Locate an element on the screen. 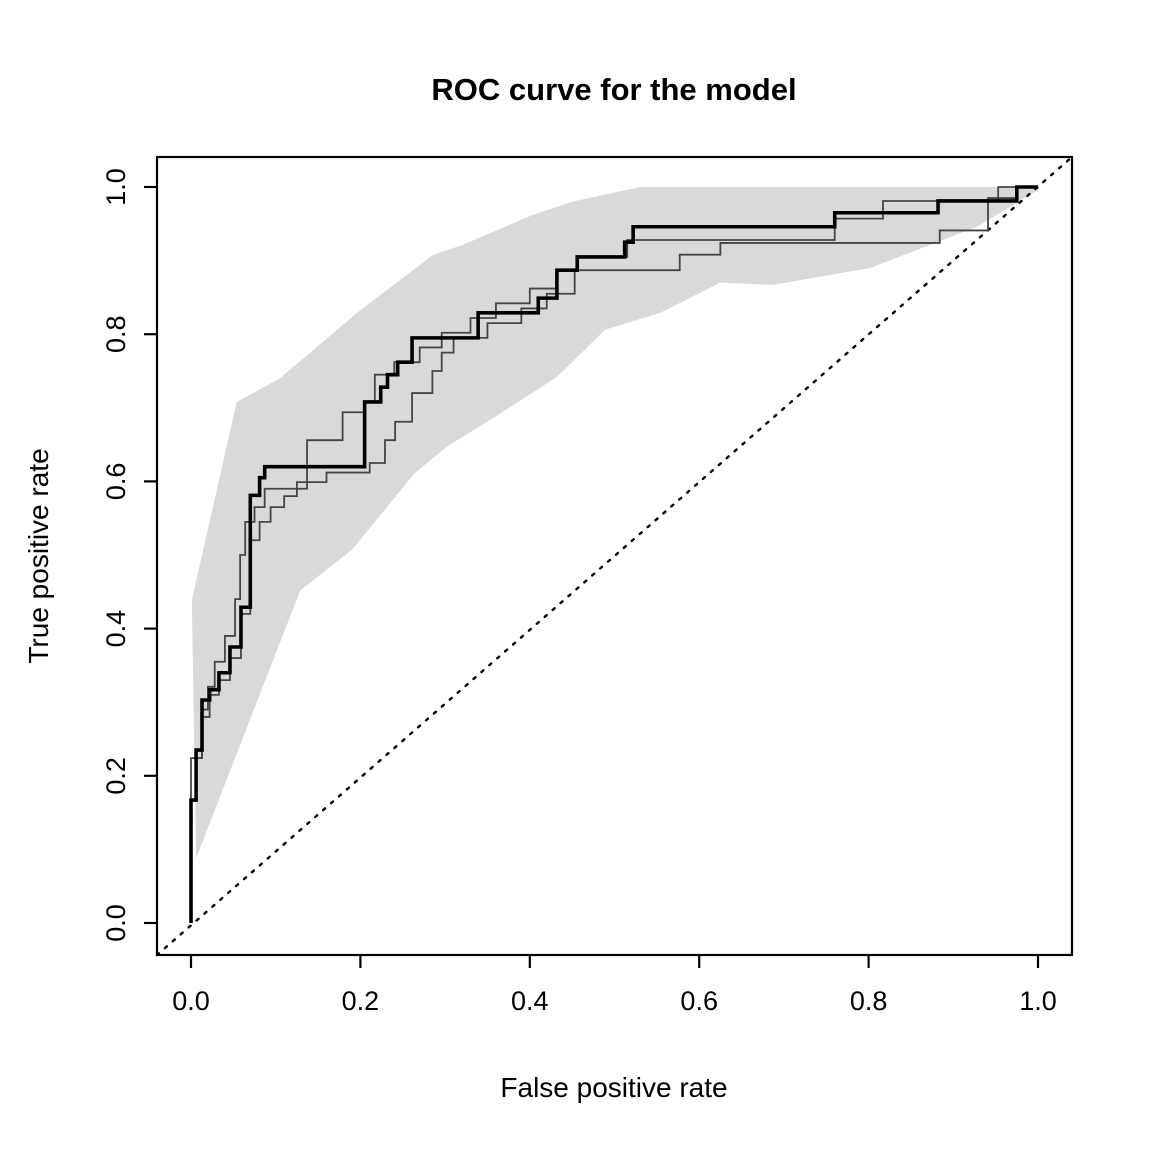 The image size is (1152, 1152). x-tick-label: 0.8 is located at coordinates (869, 1001).